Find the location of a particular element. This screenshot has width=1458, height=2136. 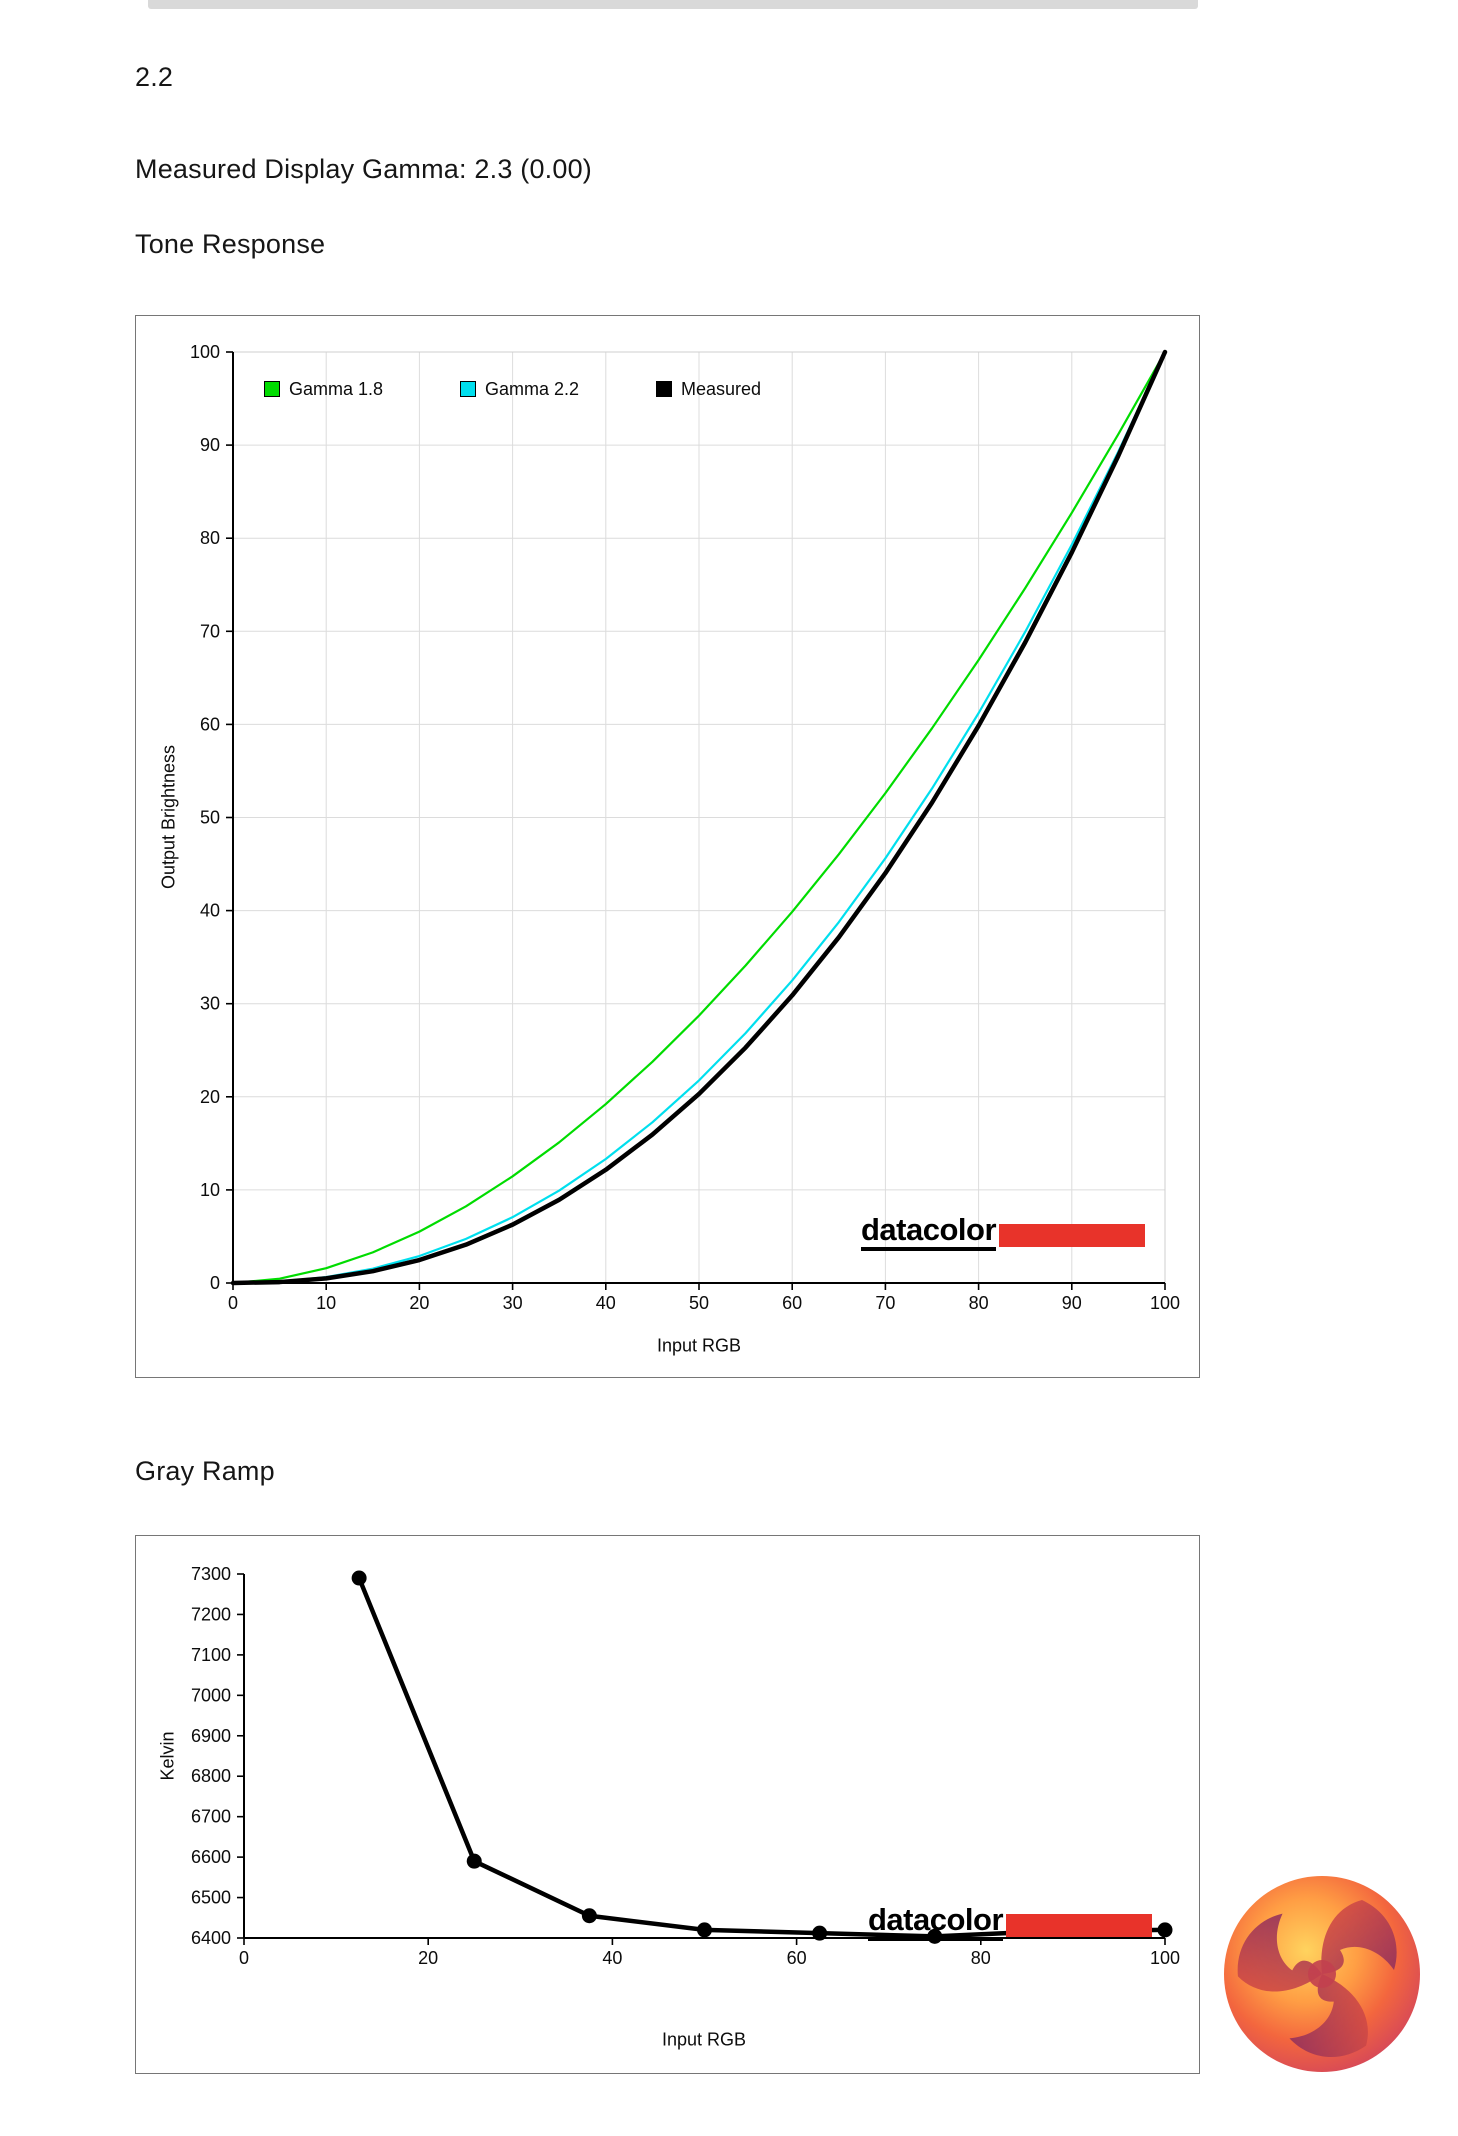

svg-text: 6600 is located at coordinates (211, 1857).